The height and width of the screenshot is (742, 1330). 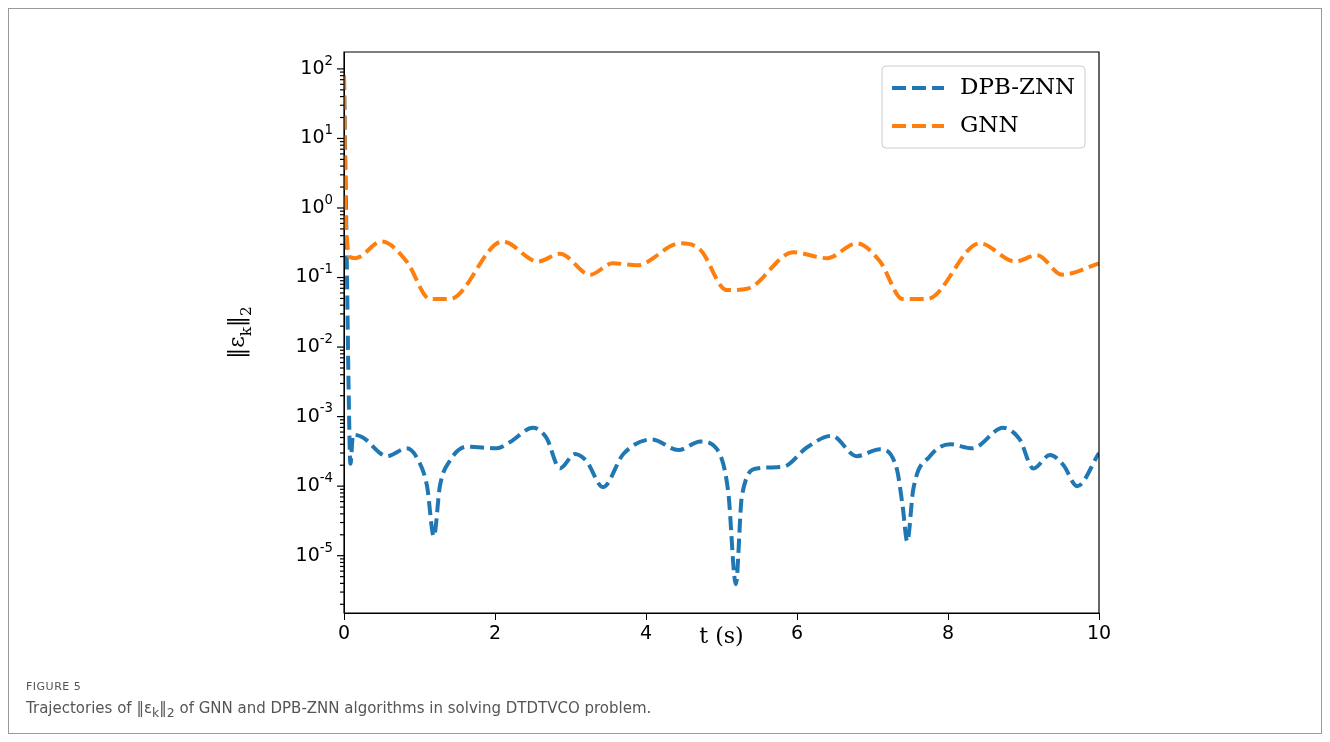 I want to click on legend-label: DPB-ZNN, so click(x=1018, y=85).